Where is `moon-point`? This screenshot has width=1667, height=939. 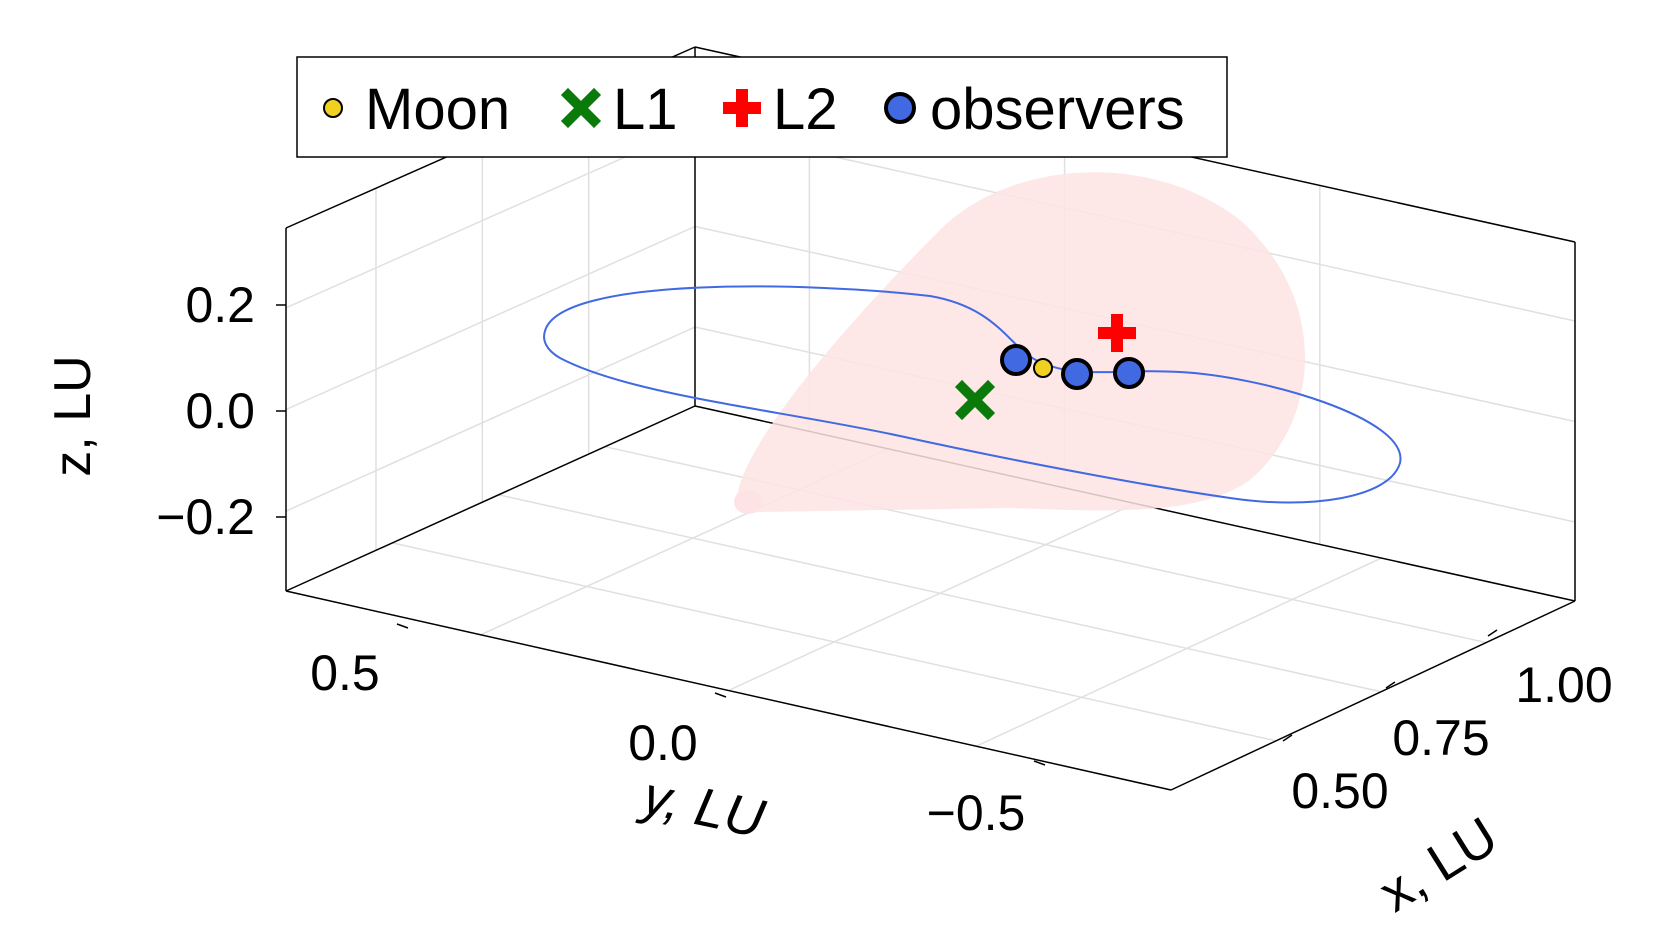
moon-point is located at coordinates (1043, 368).